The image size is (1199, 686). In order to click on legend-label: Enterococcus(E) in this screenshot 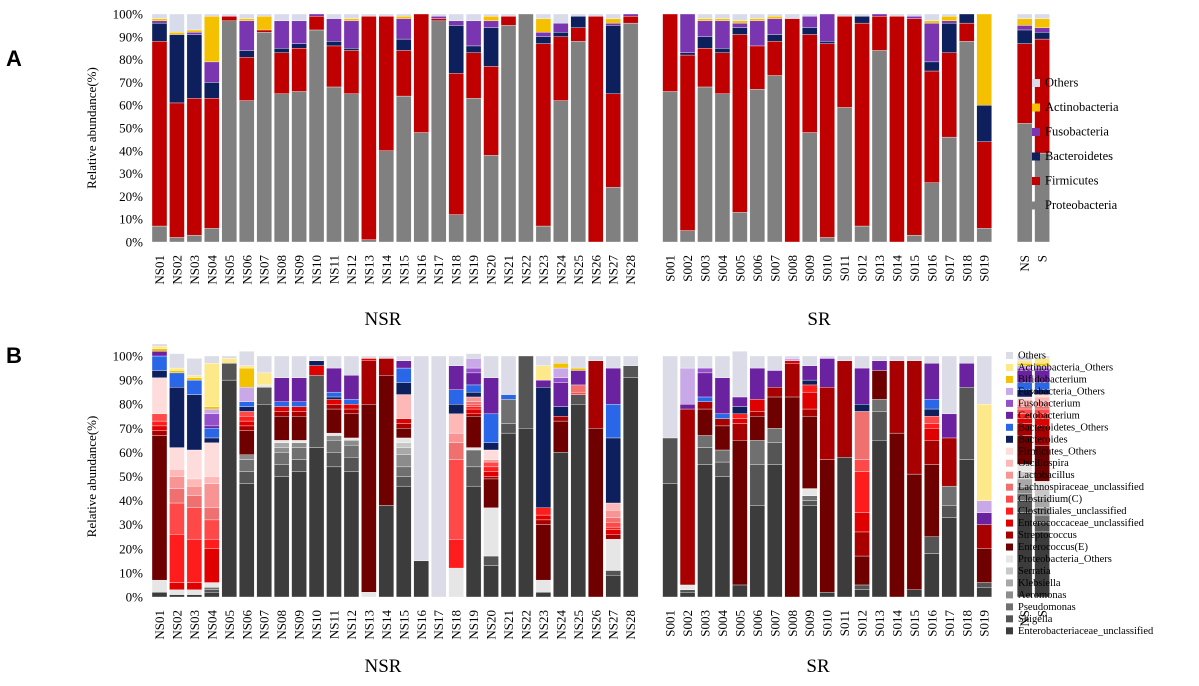, I will do `click(1053, 547)`.